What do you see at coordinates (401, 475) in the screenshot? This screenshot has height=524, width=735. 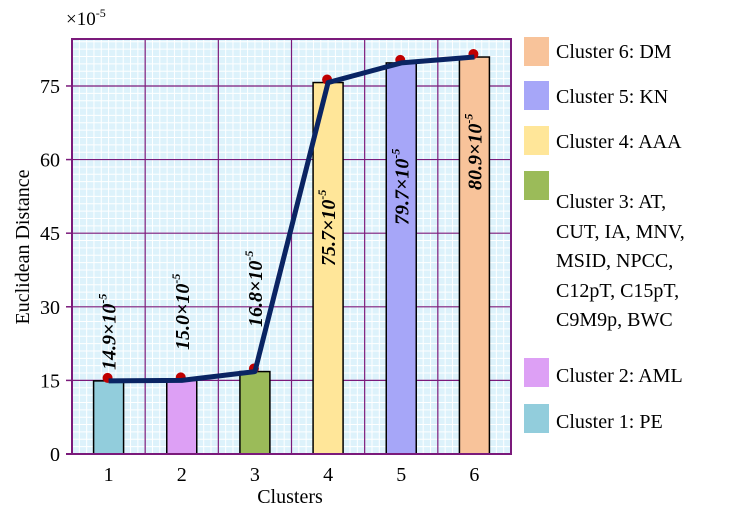 I see `x-tick-label: 5` at bounding box center [401, 475].